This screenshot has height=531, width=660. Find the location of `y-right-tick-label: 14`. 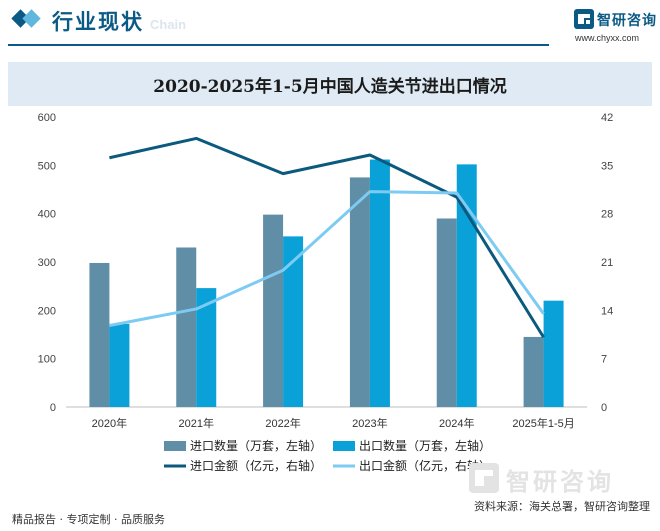

y-right-tick-label: 14 is located at coordinates (607, 311).